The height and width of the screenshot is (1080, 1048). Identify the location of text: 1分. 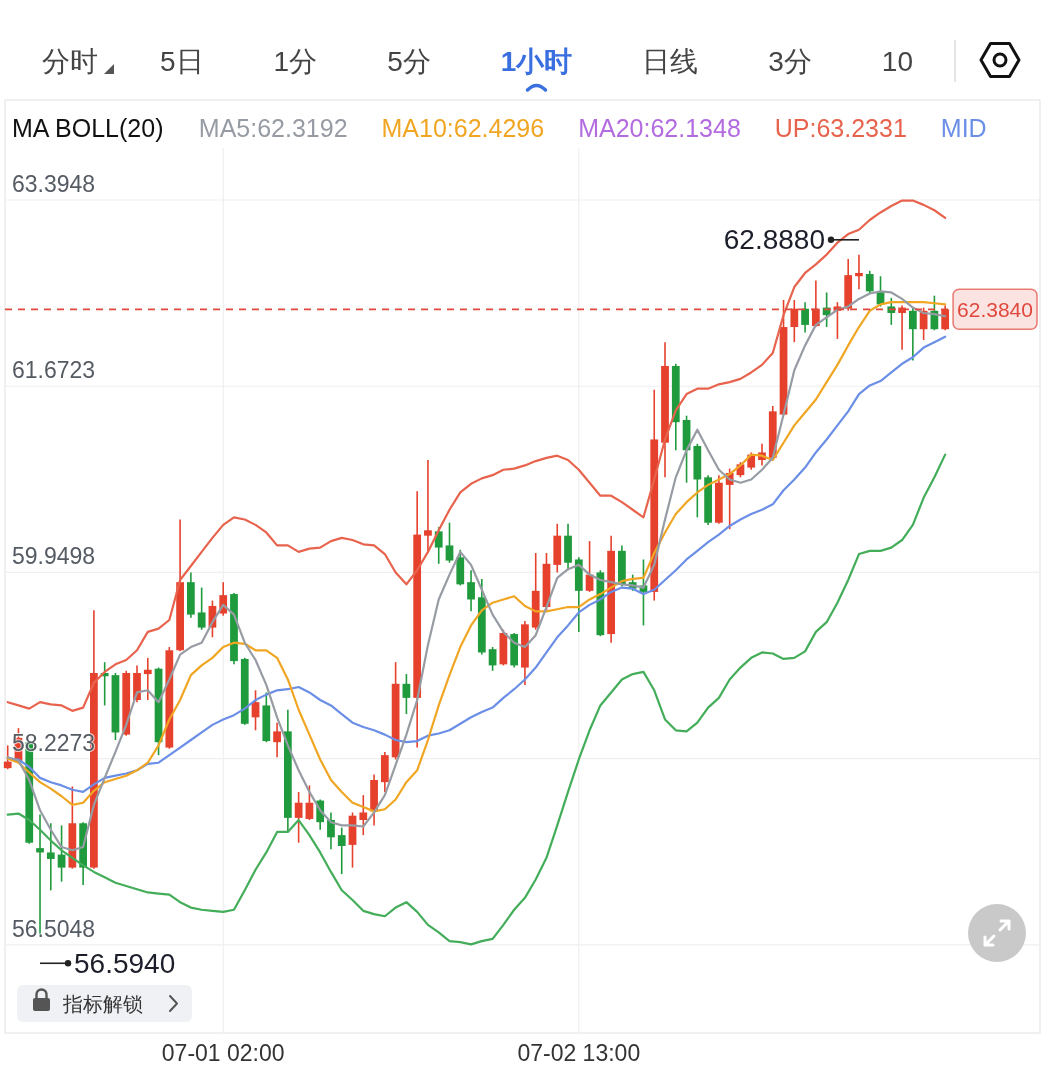
(295, 61).